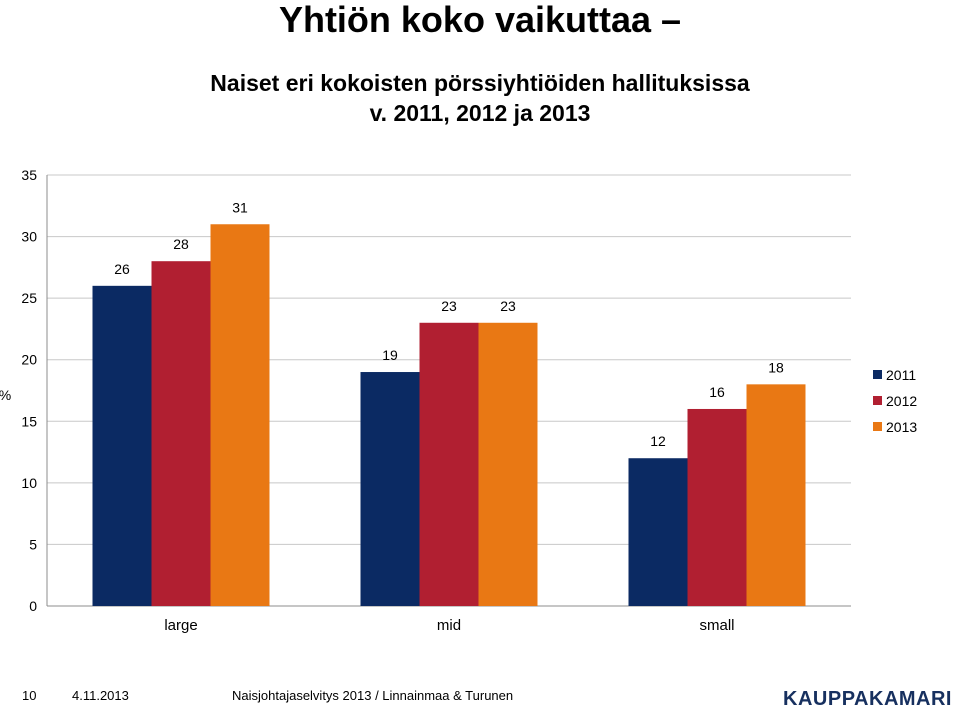 This screenshot has height=711, width=960. What do you see at coordinates (29, 175) in the screenshot?
I see `y-tick-label: 35` at bounding box center [29, 175].